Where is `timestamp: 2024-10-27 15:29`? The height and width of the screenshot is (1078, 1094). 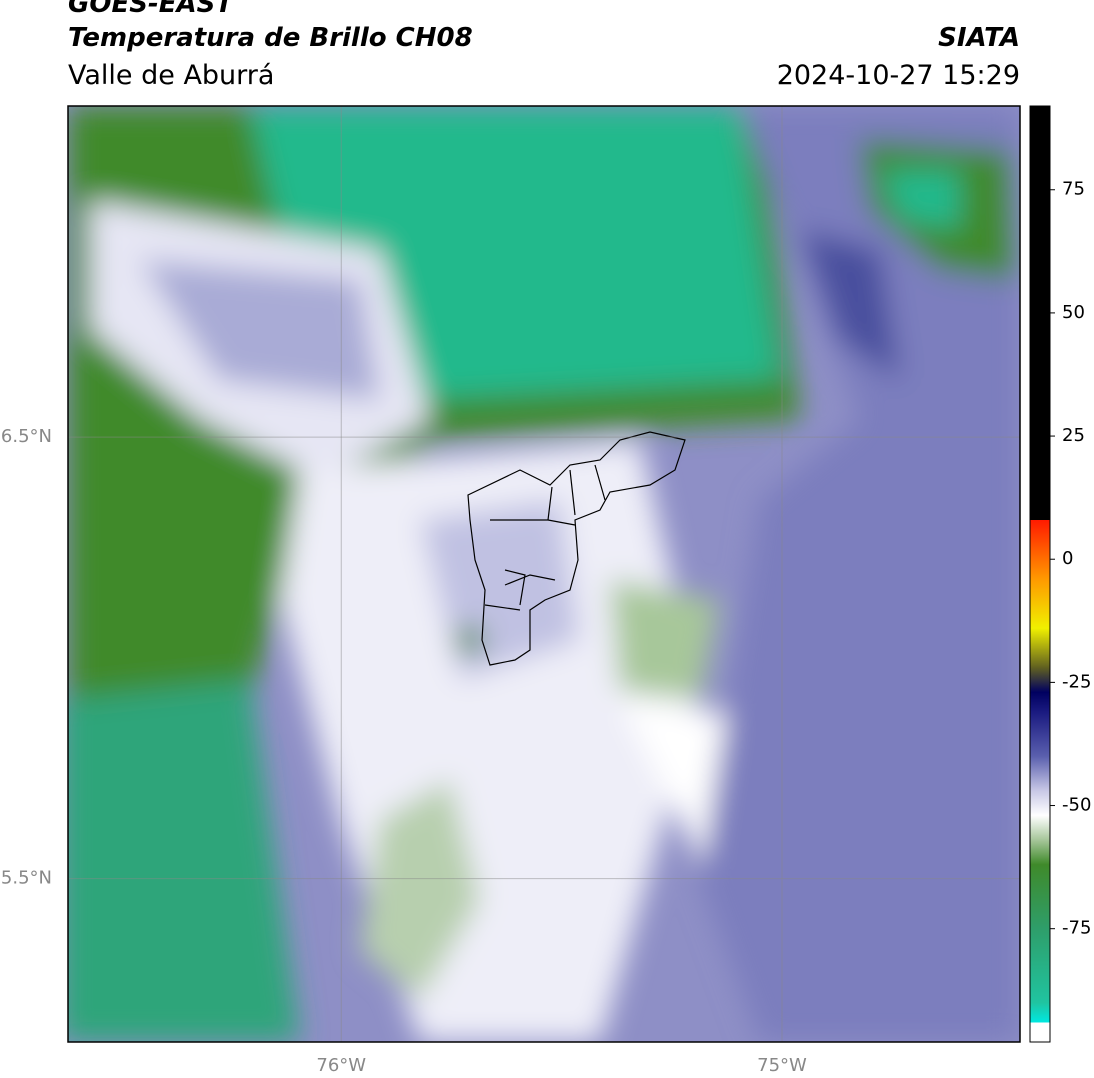 timestamp: 2024-10-27 15:29 is located at coordinates (898, 75).